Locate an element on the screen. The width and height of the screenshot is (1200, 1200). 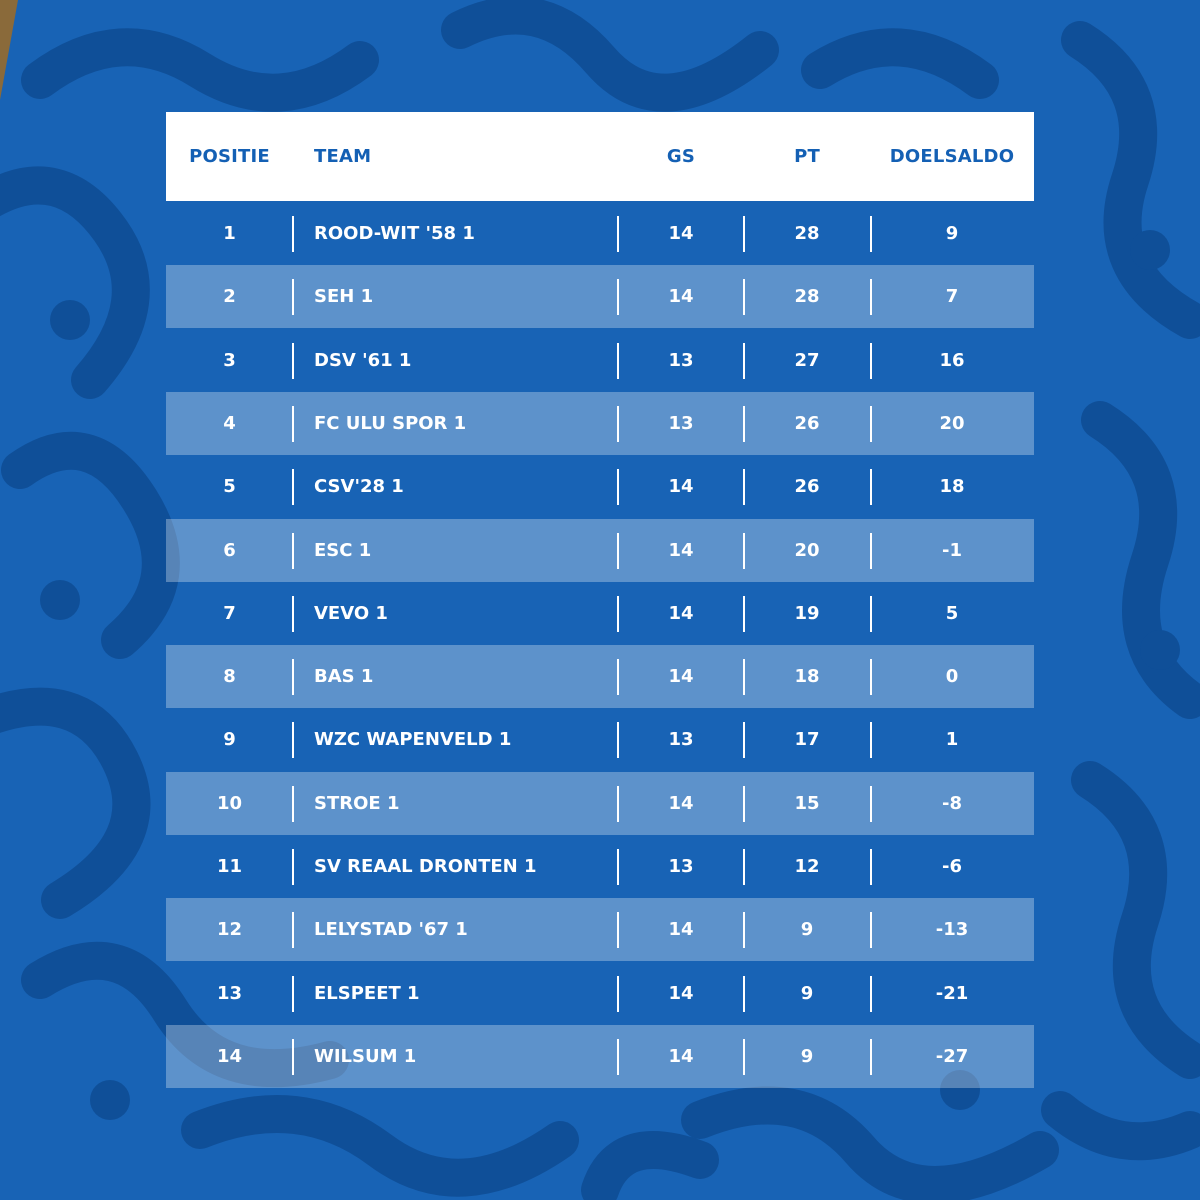
cell-team: ELSPEET 1 is located at coordinates (367, 993).